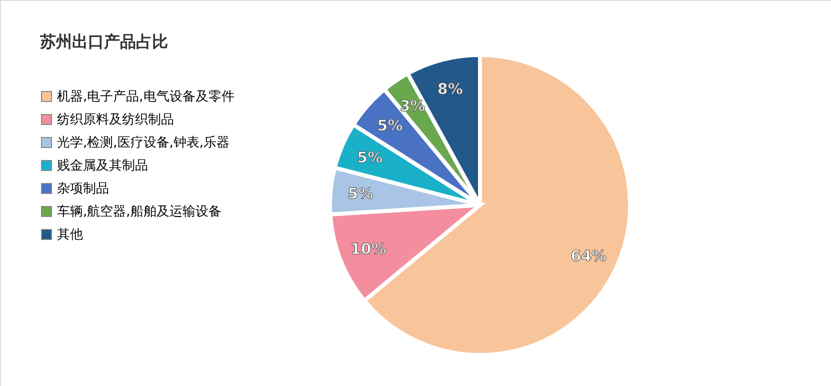  What do you see at coordinates (70, 235) in the screenshot?
I see `legend-label: 其他` at bounding box center [70, 235].